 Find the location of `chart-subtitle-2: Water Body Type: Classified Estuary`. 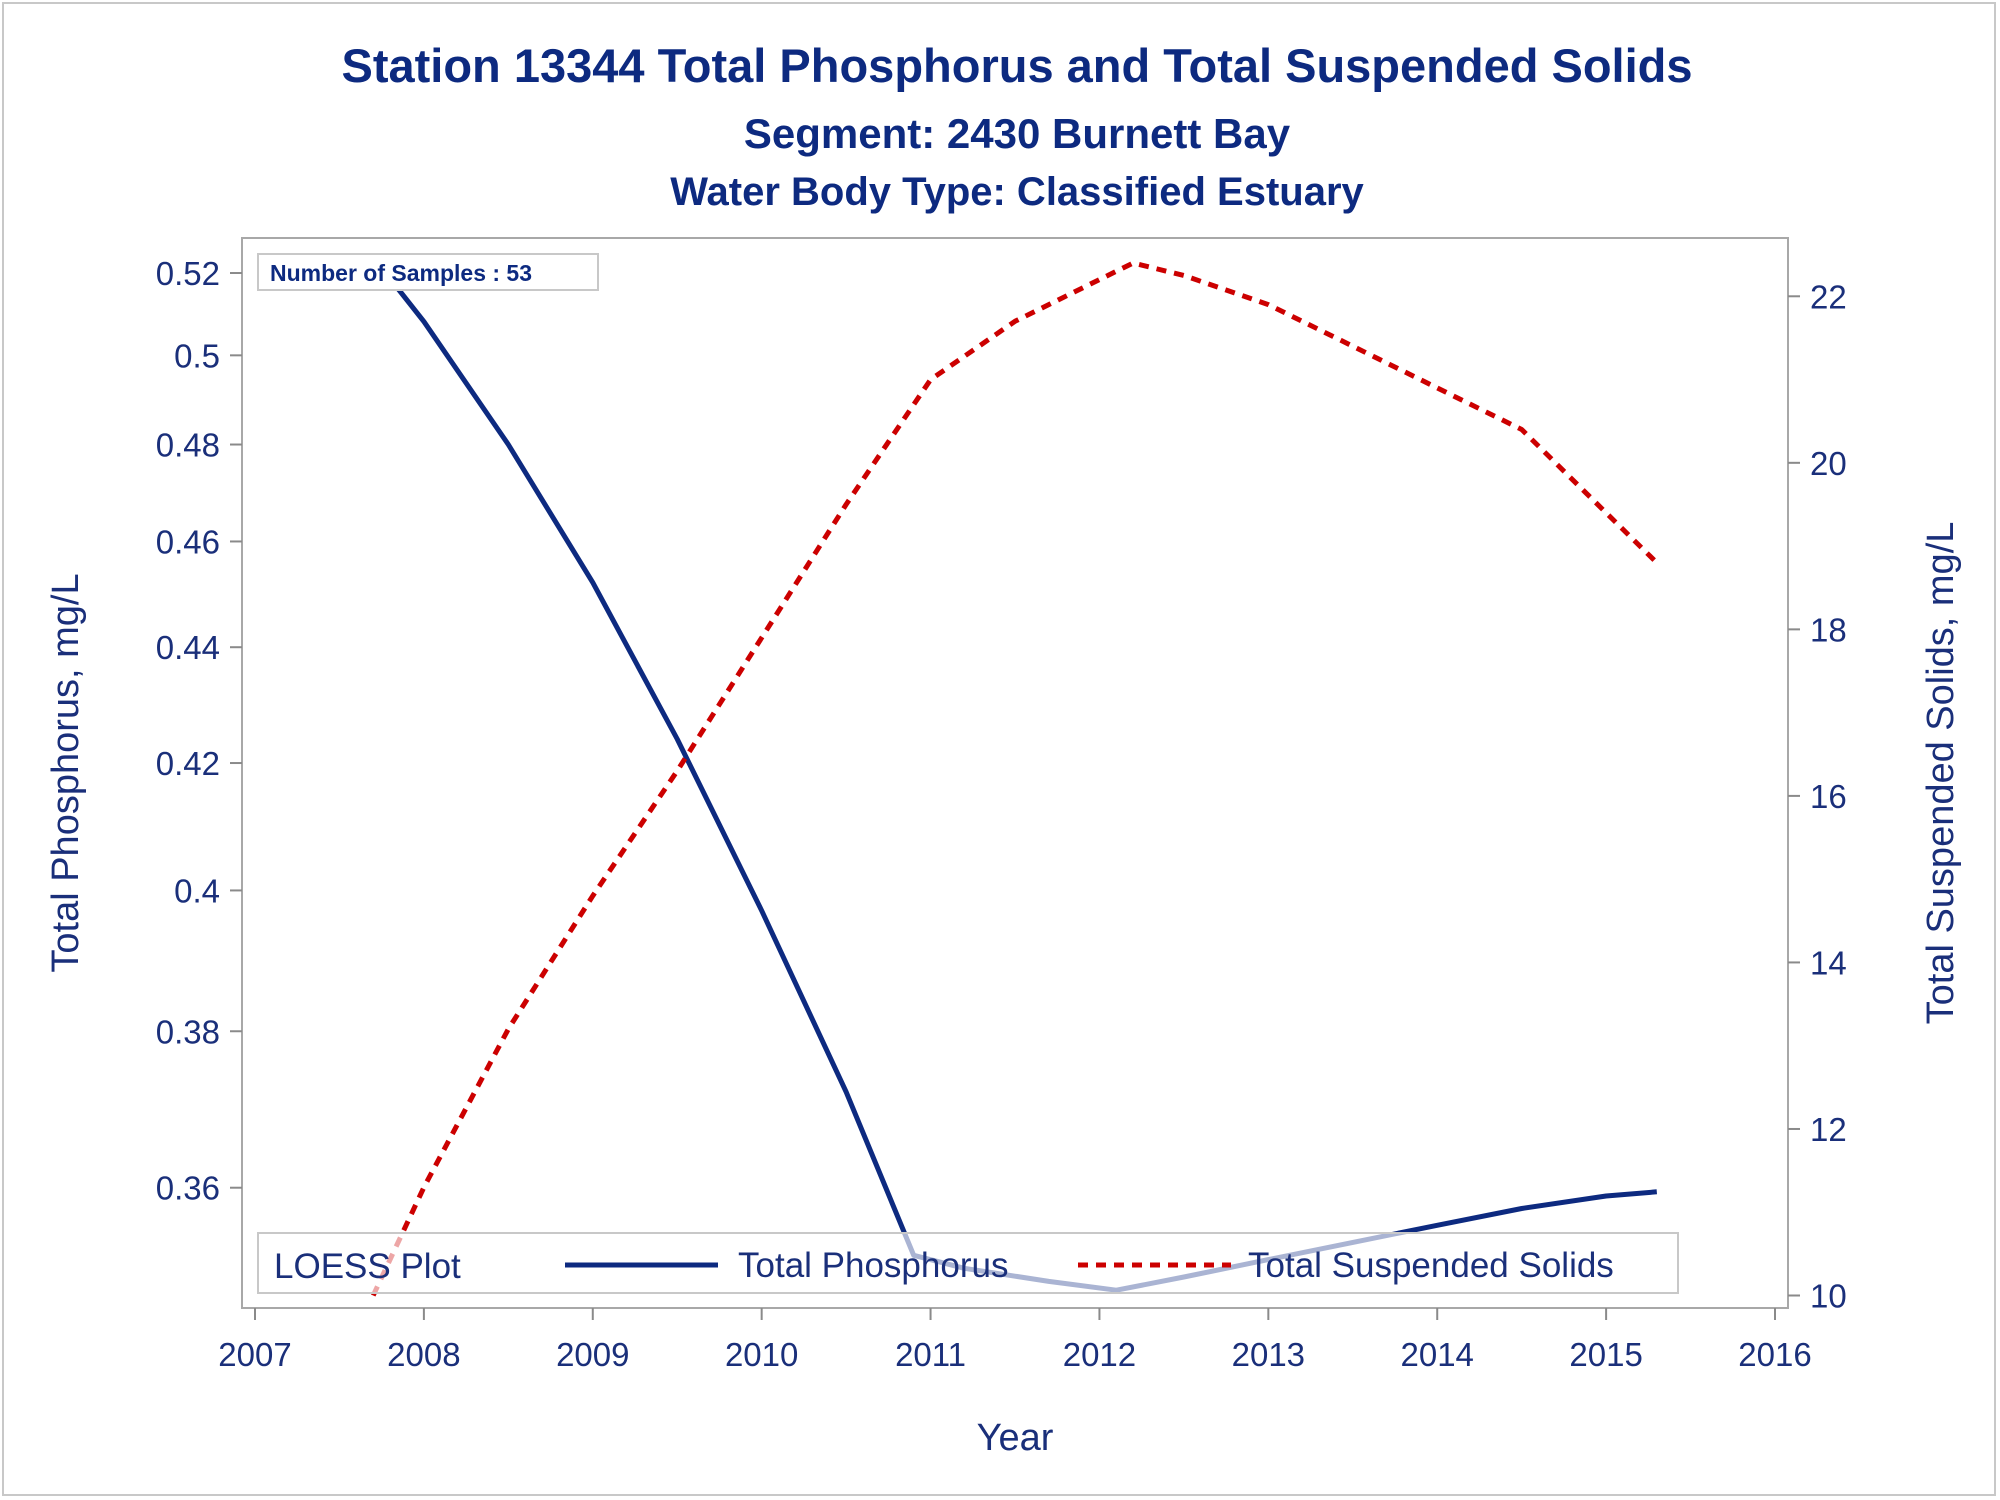

chart-subtitle-2: Water Body Type: Classified Estuary is located at coordinates (1017, 192).